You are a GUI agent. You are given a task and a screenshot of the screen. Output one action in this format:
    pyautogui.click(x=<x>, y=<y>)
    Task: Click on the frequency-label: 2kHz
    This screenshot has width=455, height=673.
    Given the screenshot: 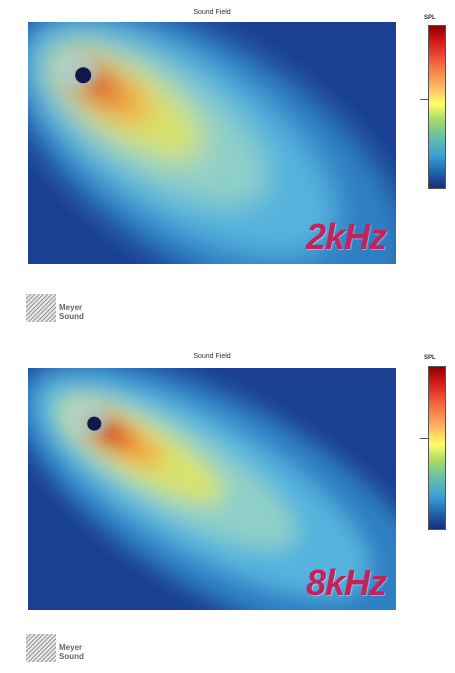 What is the action you would take?
    pyautogui.click(x=346, y=236)
    